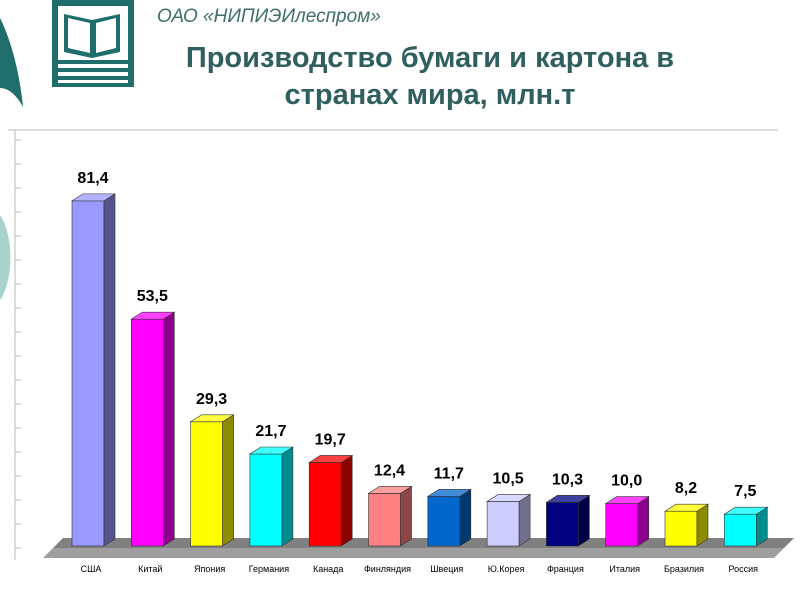 This screenshot has width=800, height=600. I want to click on data-label: 81,4, so click(92, 178).